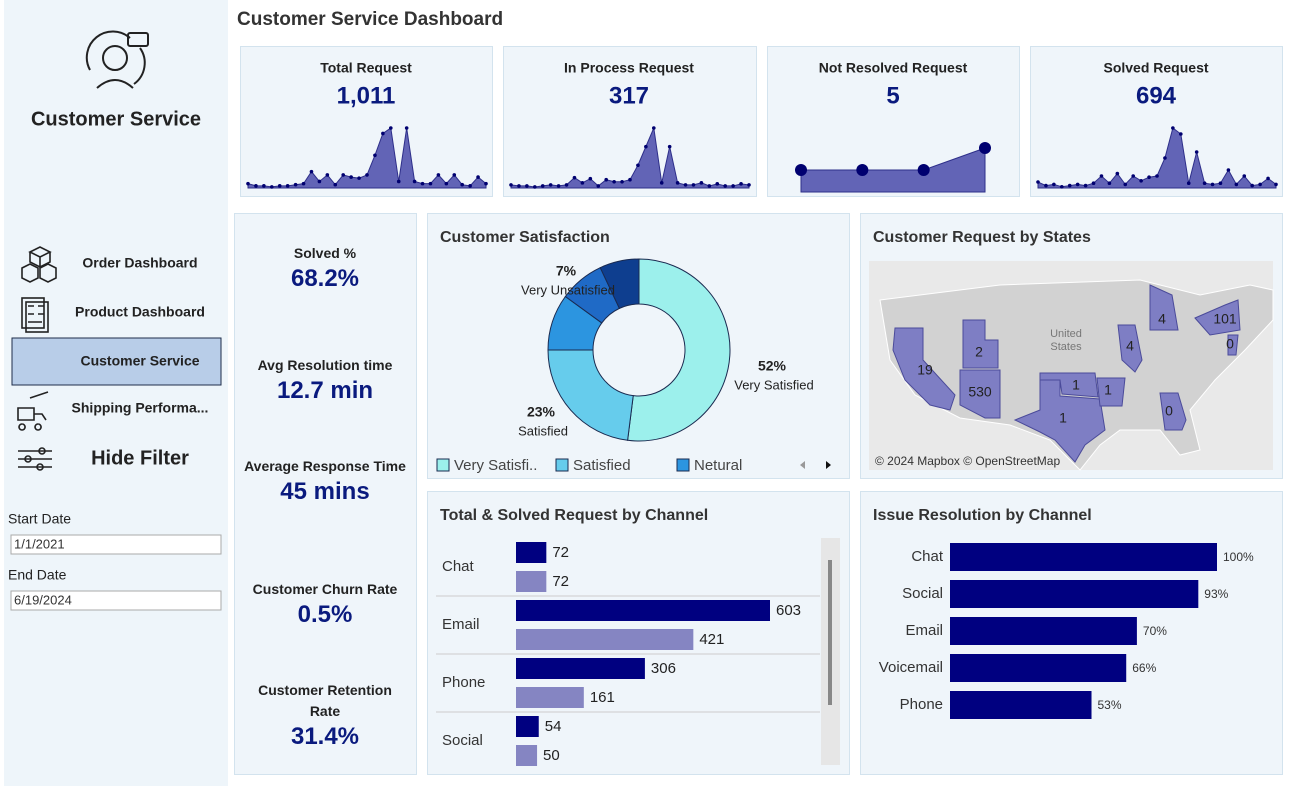 Image resolution: width=1296 pixels, height=786 pixels. I want to click on legend-label: Netural, so click(718, 465).